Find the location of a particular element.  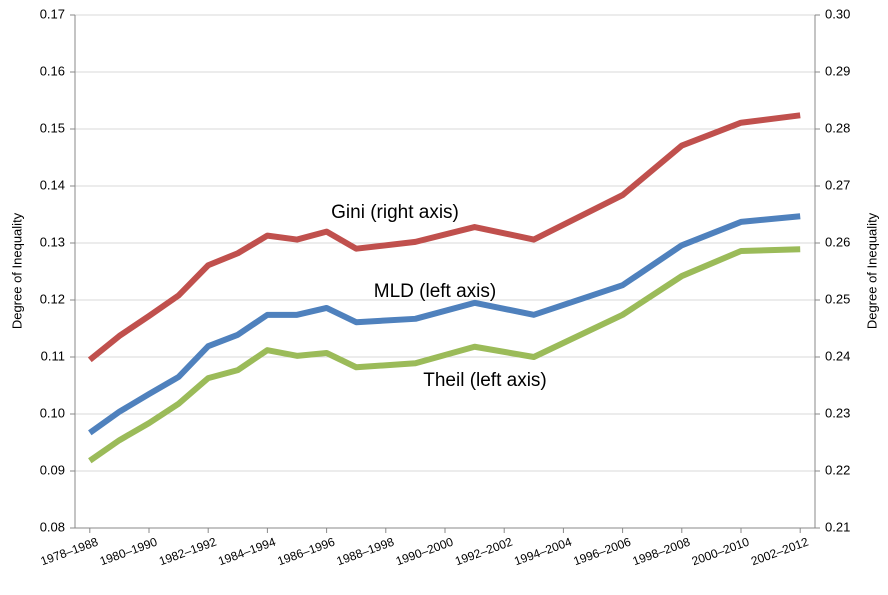

y-tick-label: 0.11 is located at coordinates (53, 355).